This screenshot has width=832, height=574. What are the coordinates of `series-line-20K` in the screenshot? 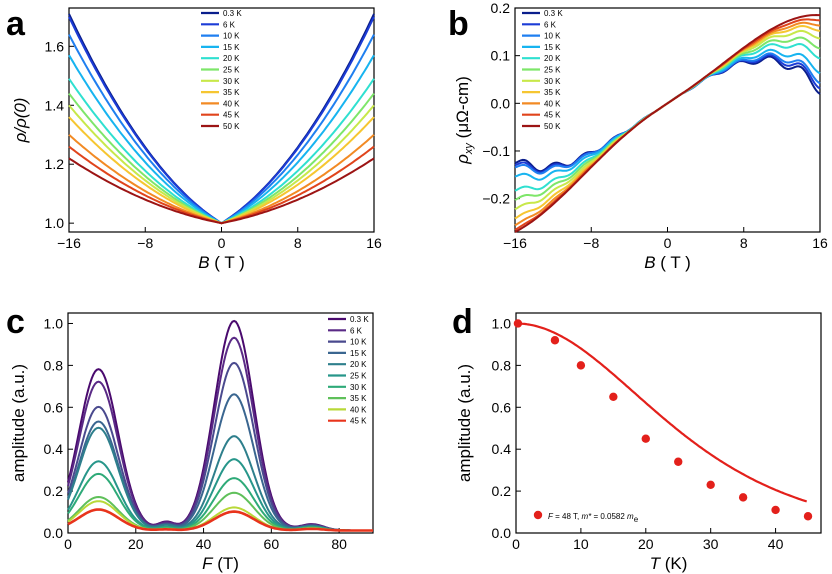 It's located at (667, 117).